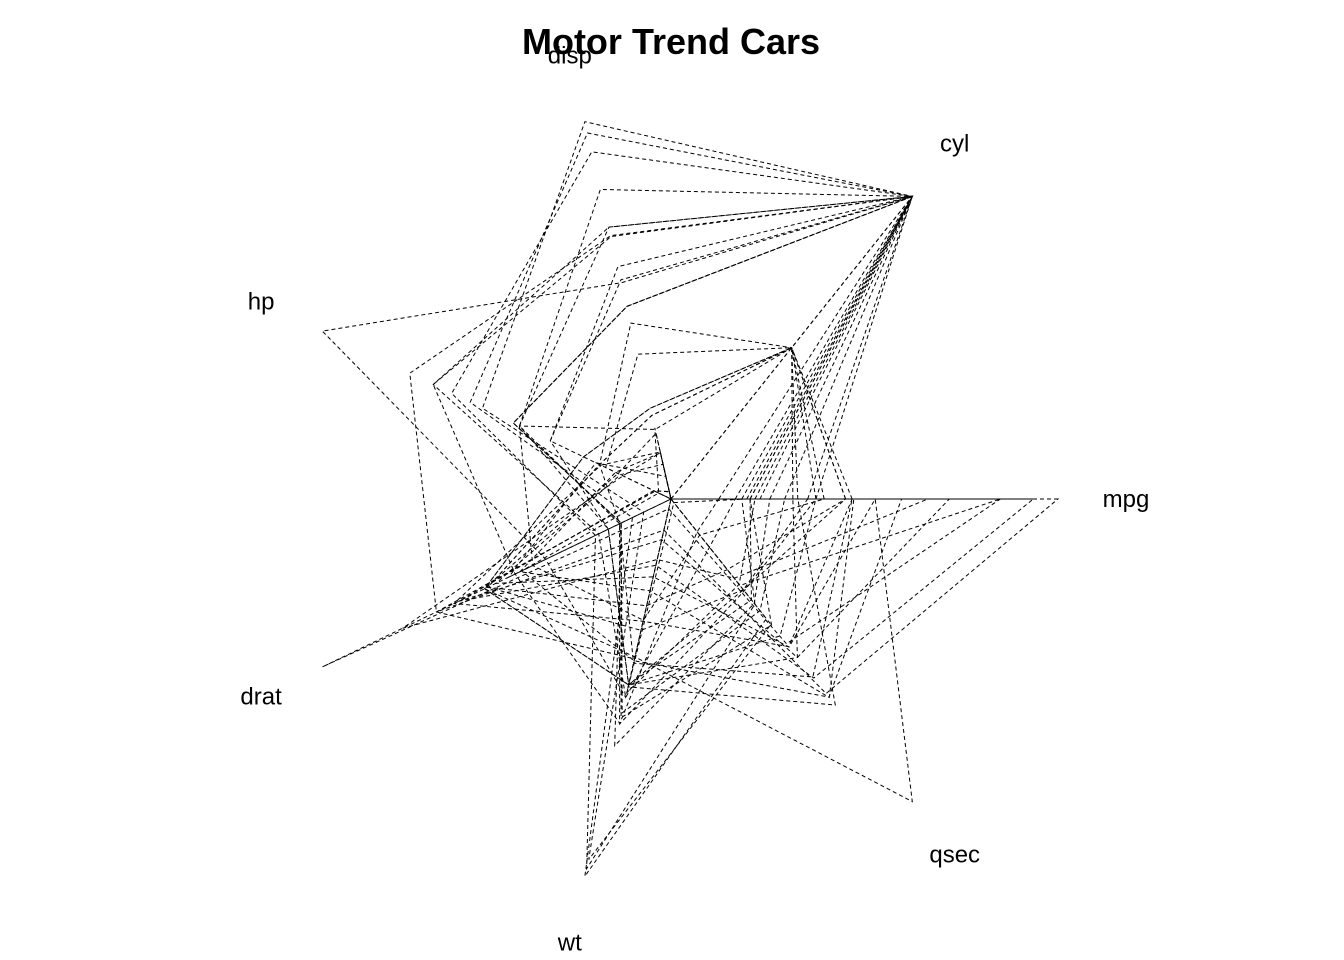 The image size is (1344, 960). What do you see at coordinates (261, 302) in the screenshot?
I see `axis-label-hp: hp` at bounding box center [261, 302].